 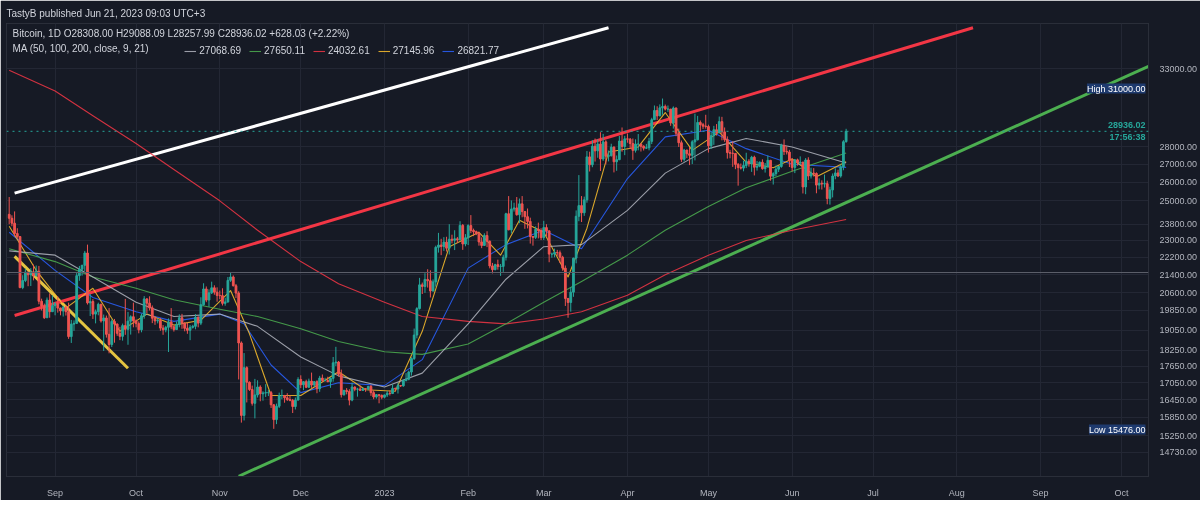 I want to click on y-tick-label: 23000.00, so click(x=1178, y=240).